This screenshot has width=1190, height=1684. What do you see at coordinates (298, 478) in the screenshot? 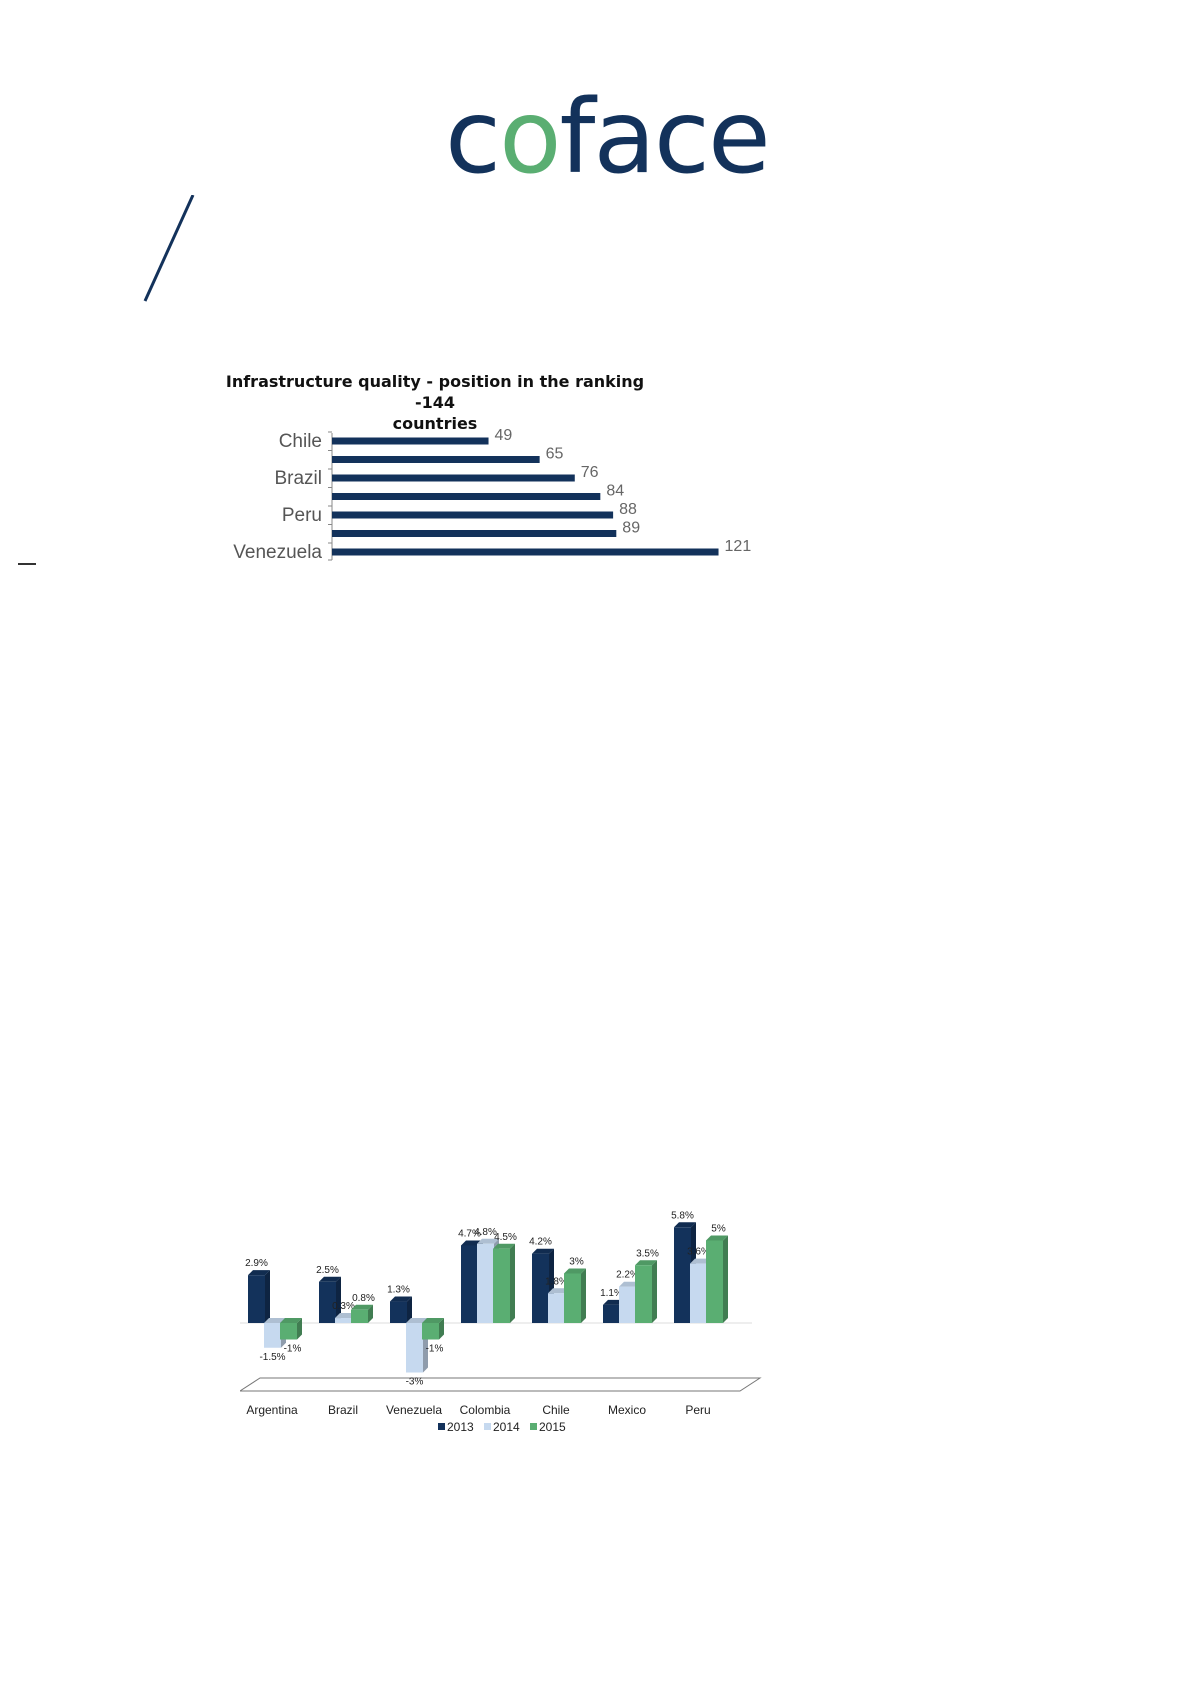
I see `ranking-category-label: Brazil` at bounding box center [298, 478].